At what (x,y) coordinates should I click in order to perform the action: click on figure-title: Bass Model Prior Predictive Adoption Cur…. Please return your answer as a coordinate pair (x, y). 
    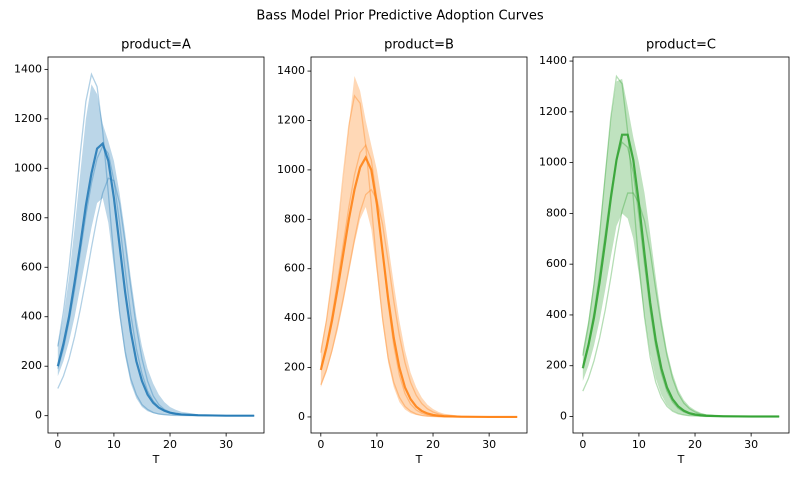
    Looking at the image, I should click on (399, 16).